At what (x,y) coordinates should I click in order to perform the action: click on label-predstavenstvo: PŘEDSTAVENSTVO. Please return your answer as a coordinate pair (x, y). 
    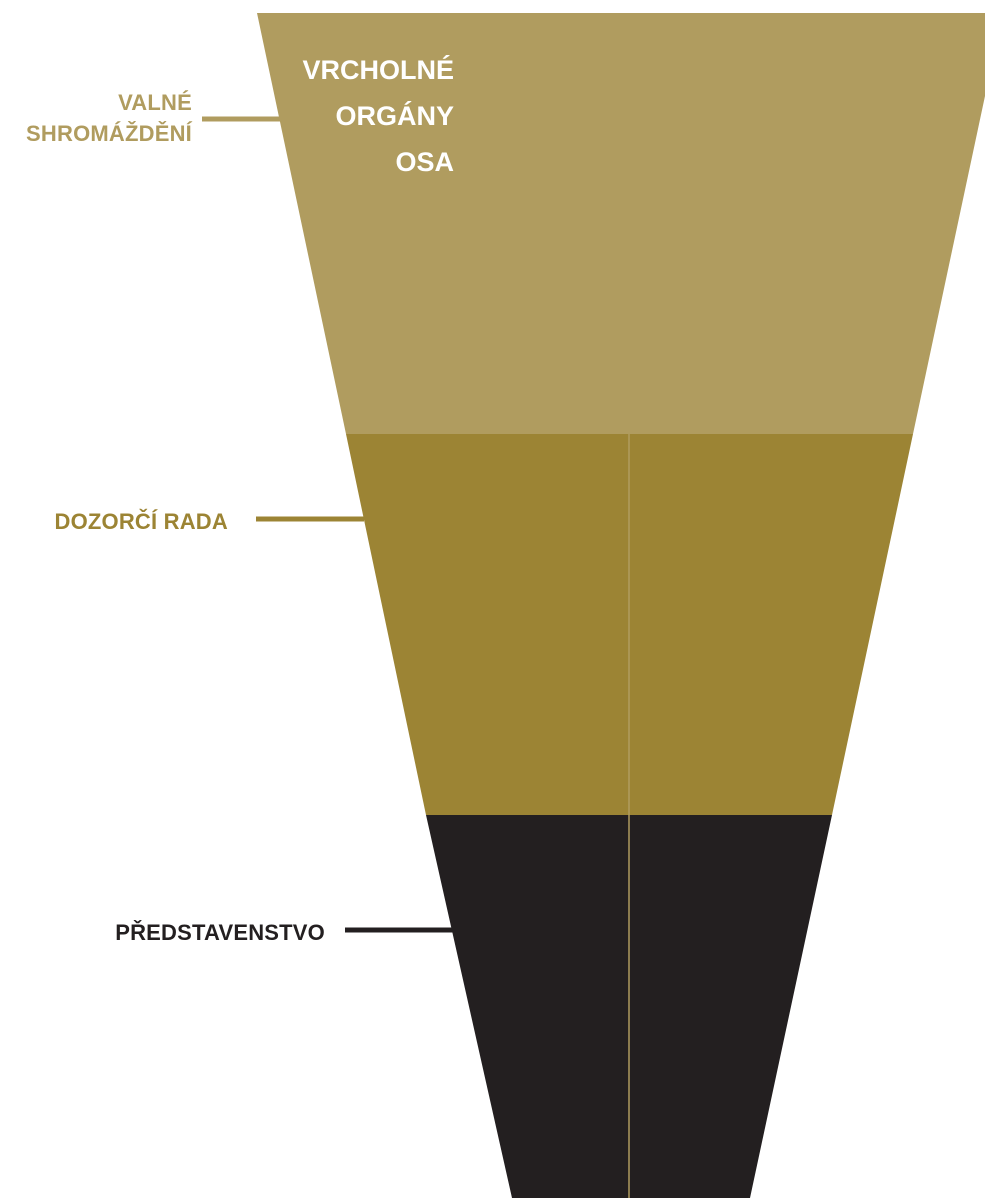
    Looking at the image, I should click on (220, 932).